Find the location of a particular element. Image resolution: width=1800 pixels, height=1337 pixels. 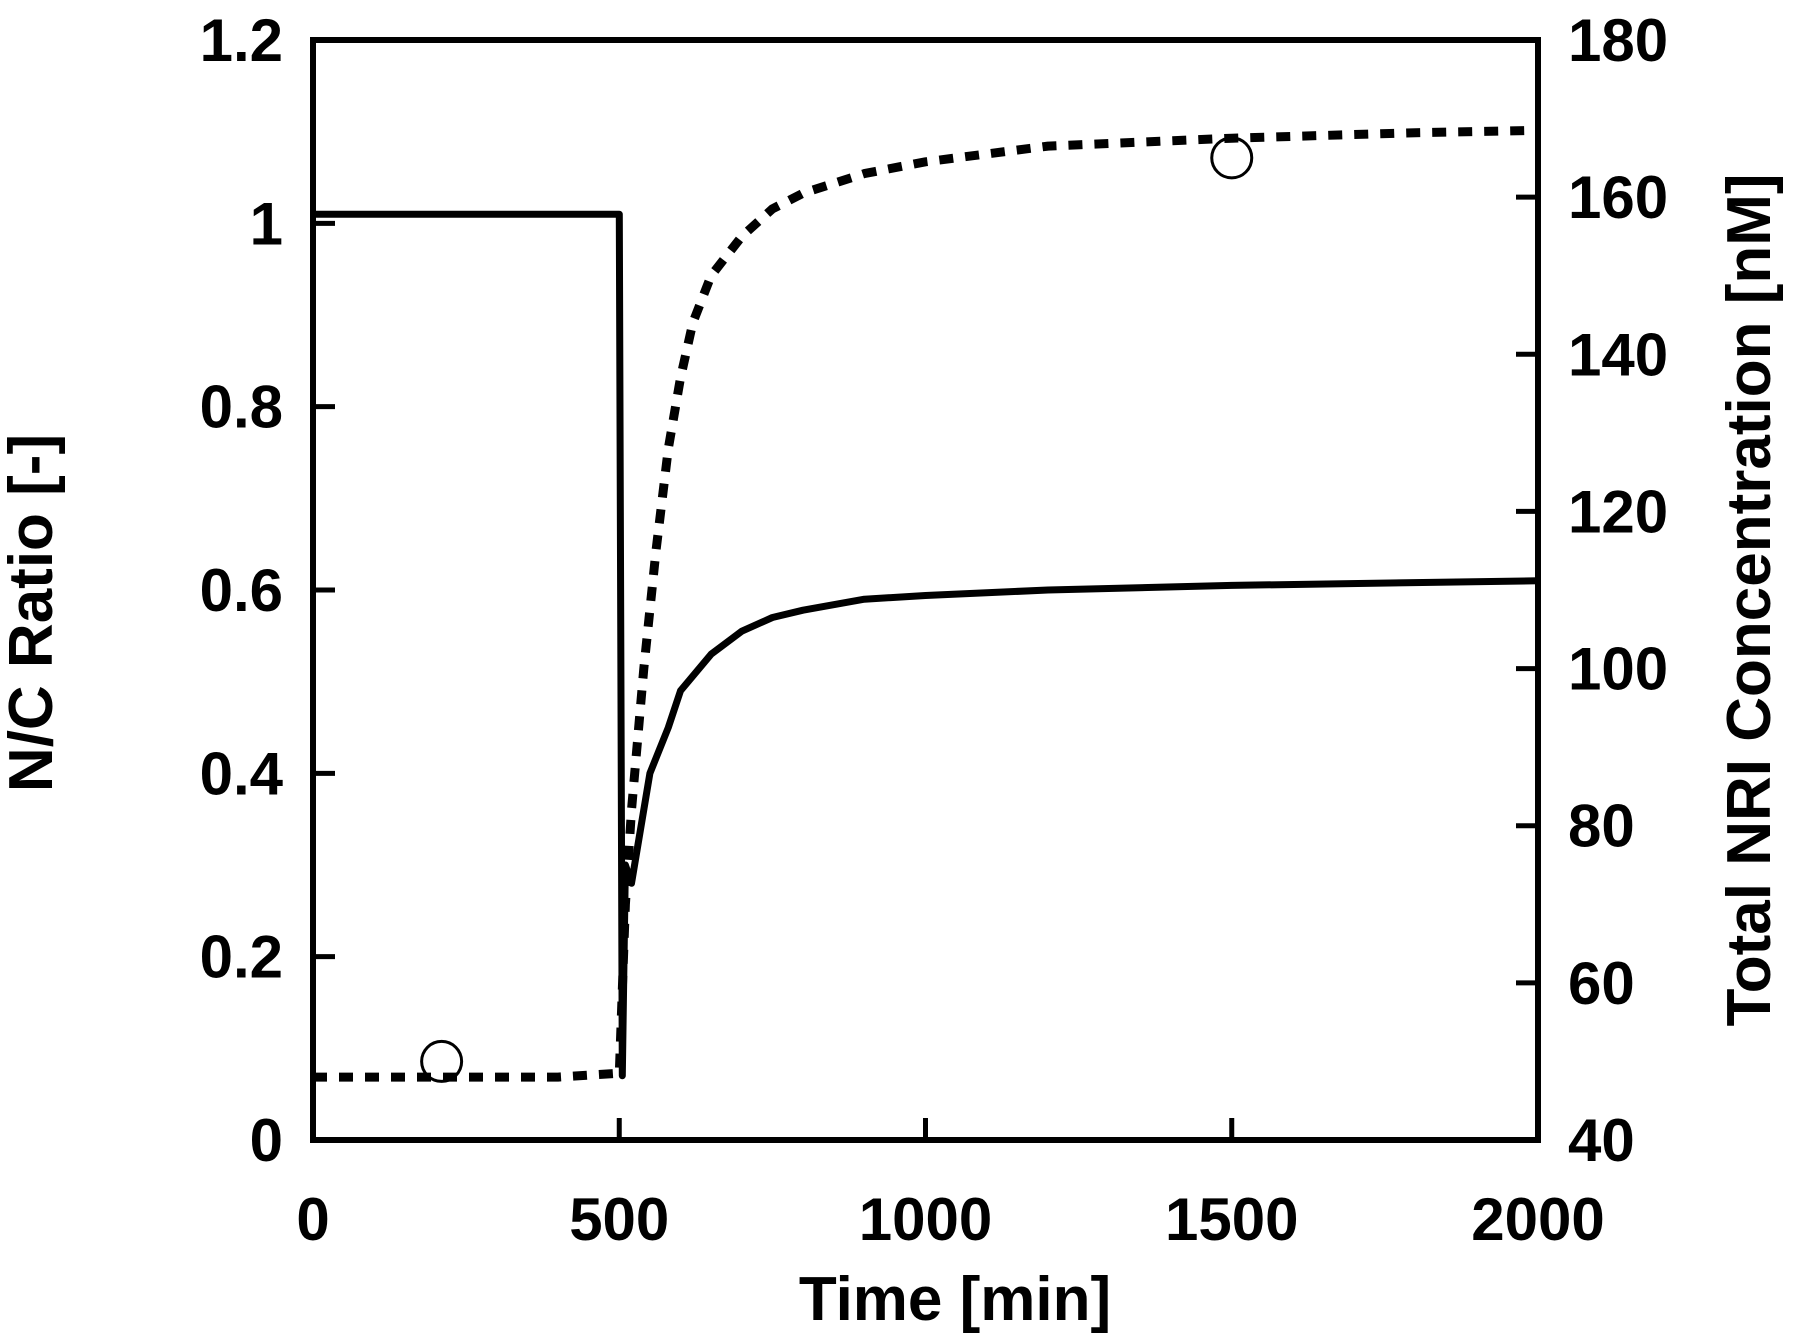

right-y-tick-label: 120 is located at coordinates (1618, 511).